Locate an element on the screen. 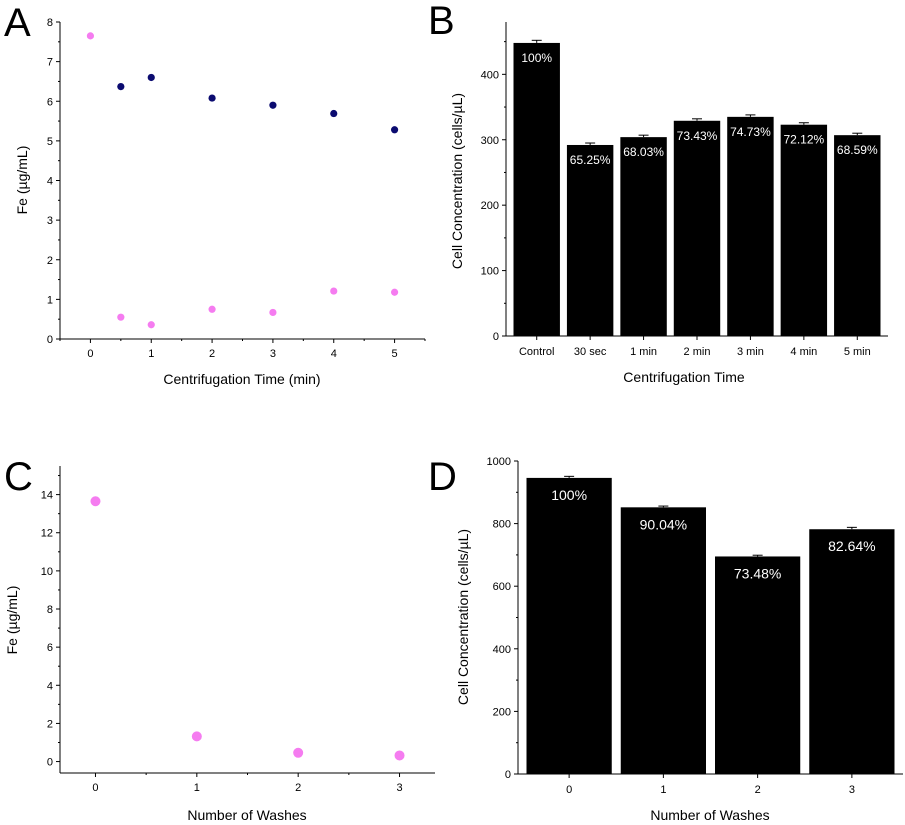 This screenshot has width=905, height=825. panel-c-x-tick-label: 1 is located at coordinates (197, 788).